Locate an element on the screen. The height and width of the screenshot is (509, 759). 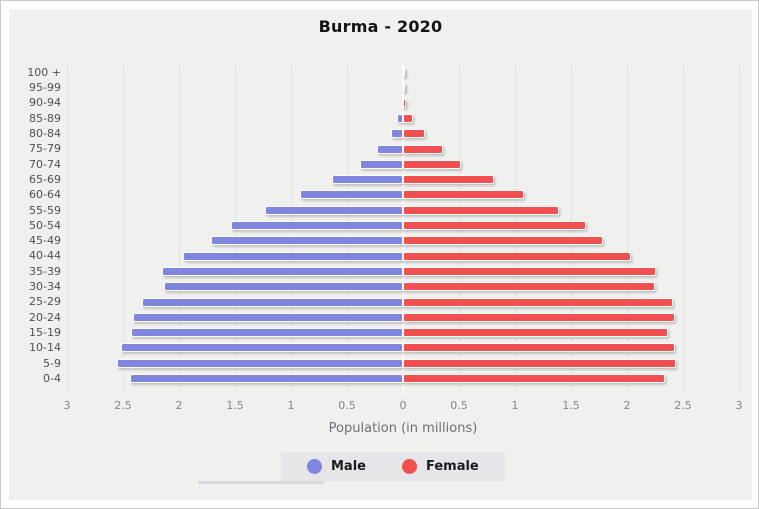
age-group-label: 25-29 is located at coordinates (45, 302).